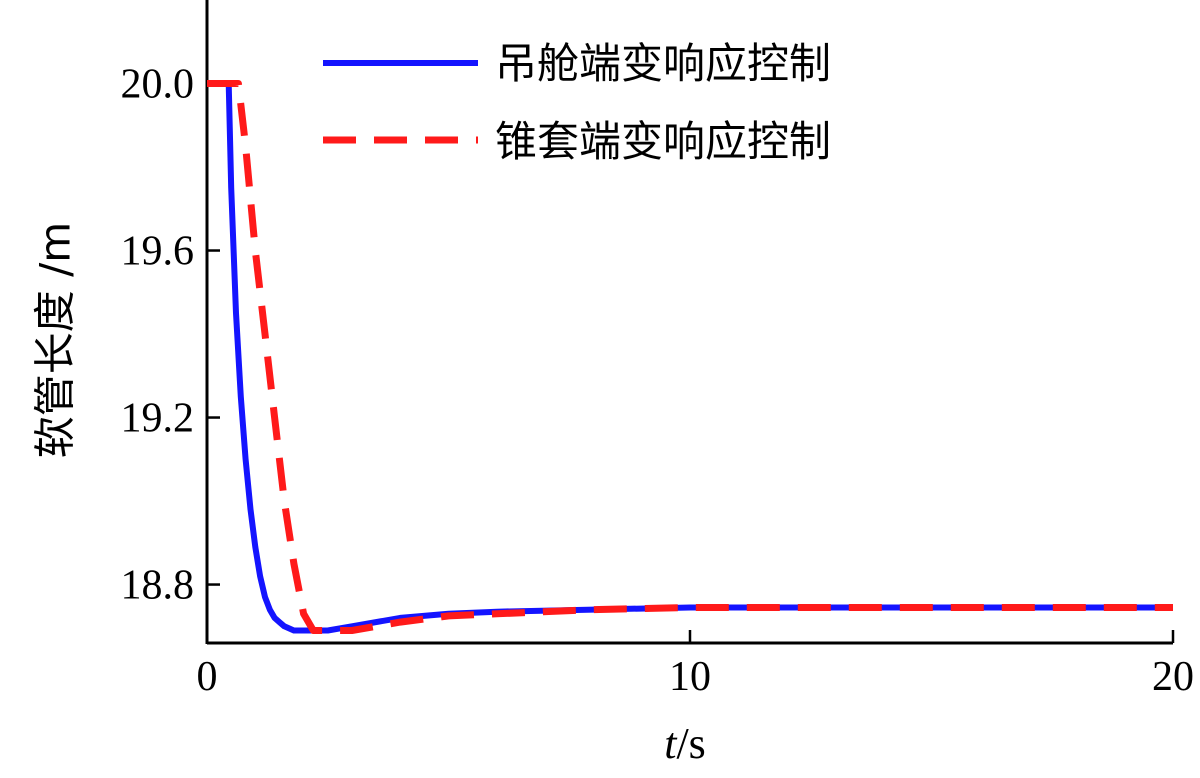 This screenshot has height=778, width=1200. I want to click on x-axis-unit: s, so click(697, 743).